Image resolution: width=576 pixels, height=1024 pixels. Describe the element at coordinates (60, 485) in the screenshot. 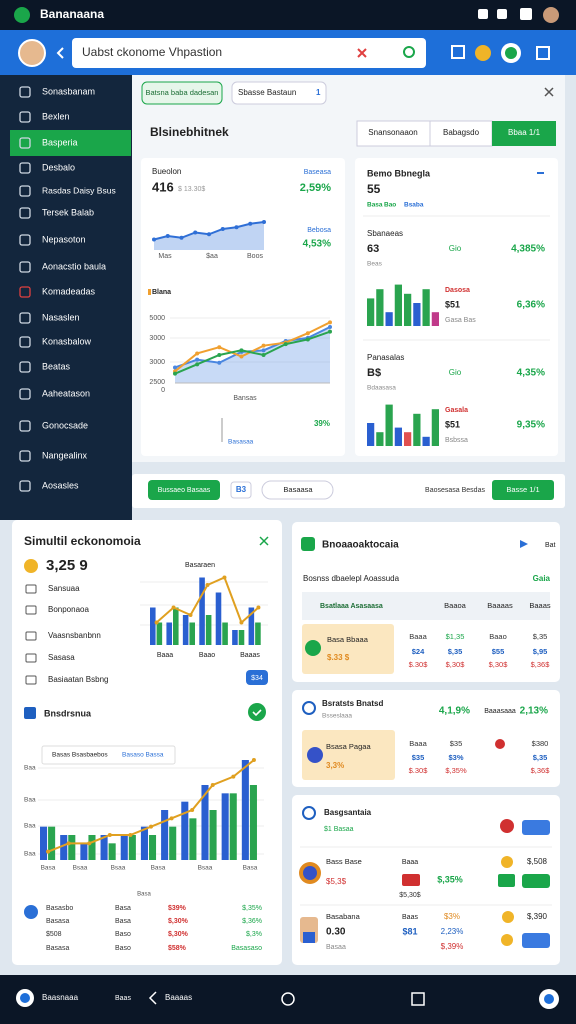

I see `sidebar-item: Aosasles` at that location.